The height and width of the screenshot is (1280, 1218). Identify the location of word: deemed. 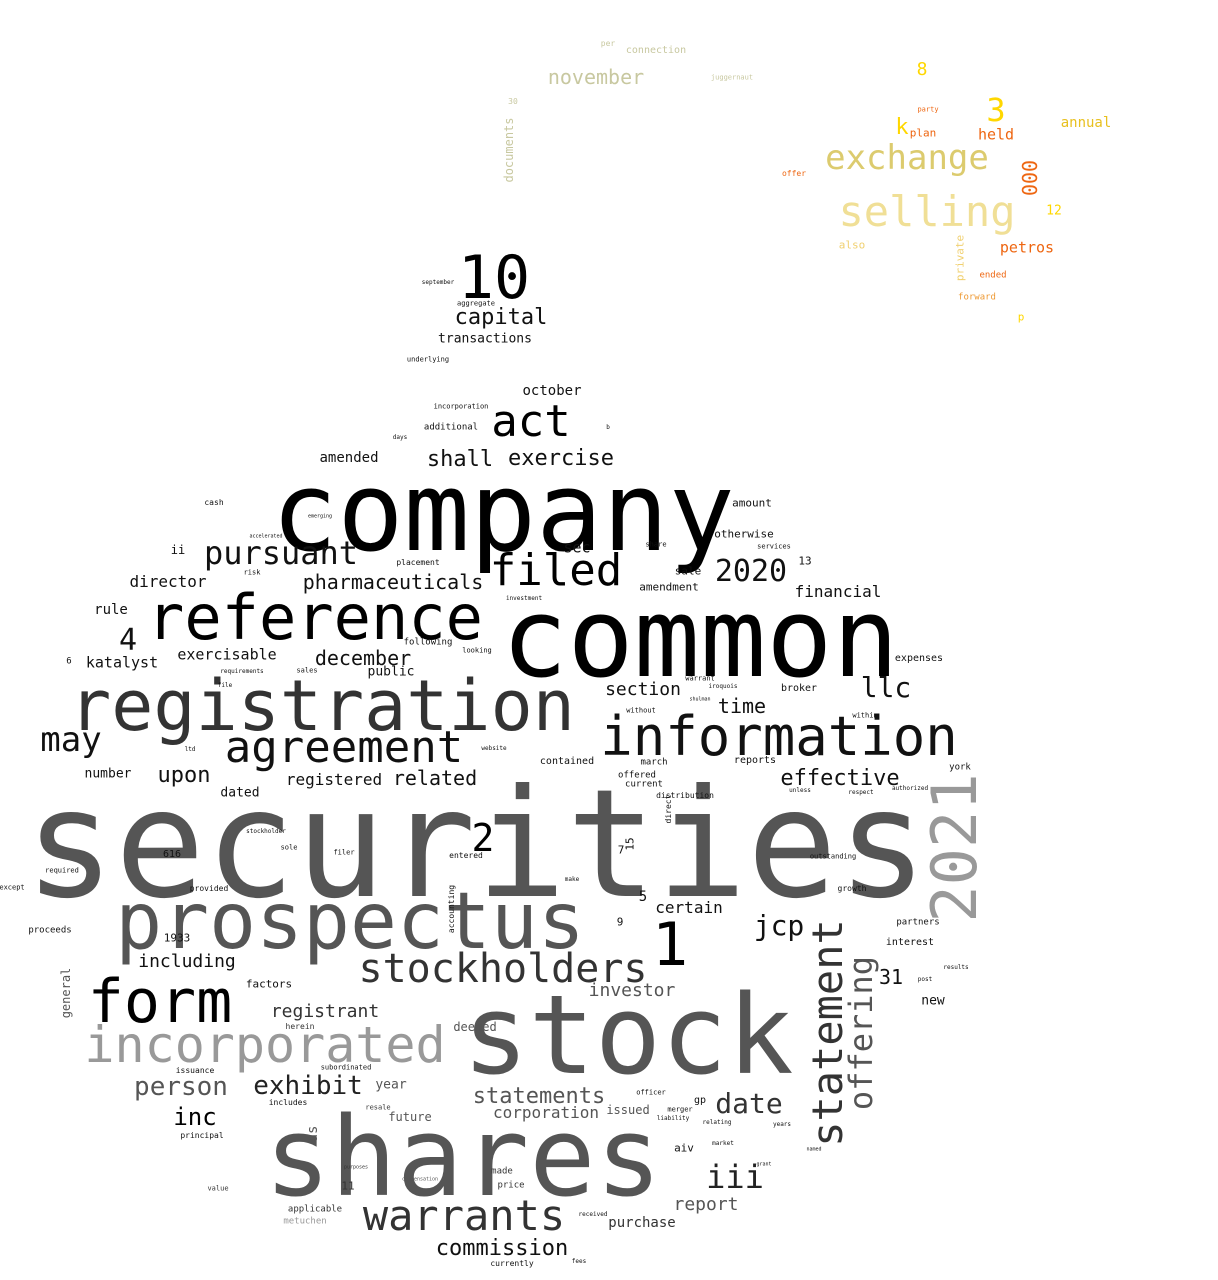
(475, 1027).